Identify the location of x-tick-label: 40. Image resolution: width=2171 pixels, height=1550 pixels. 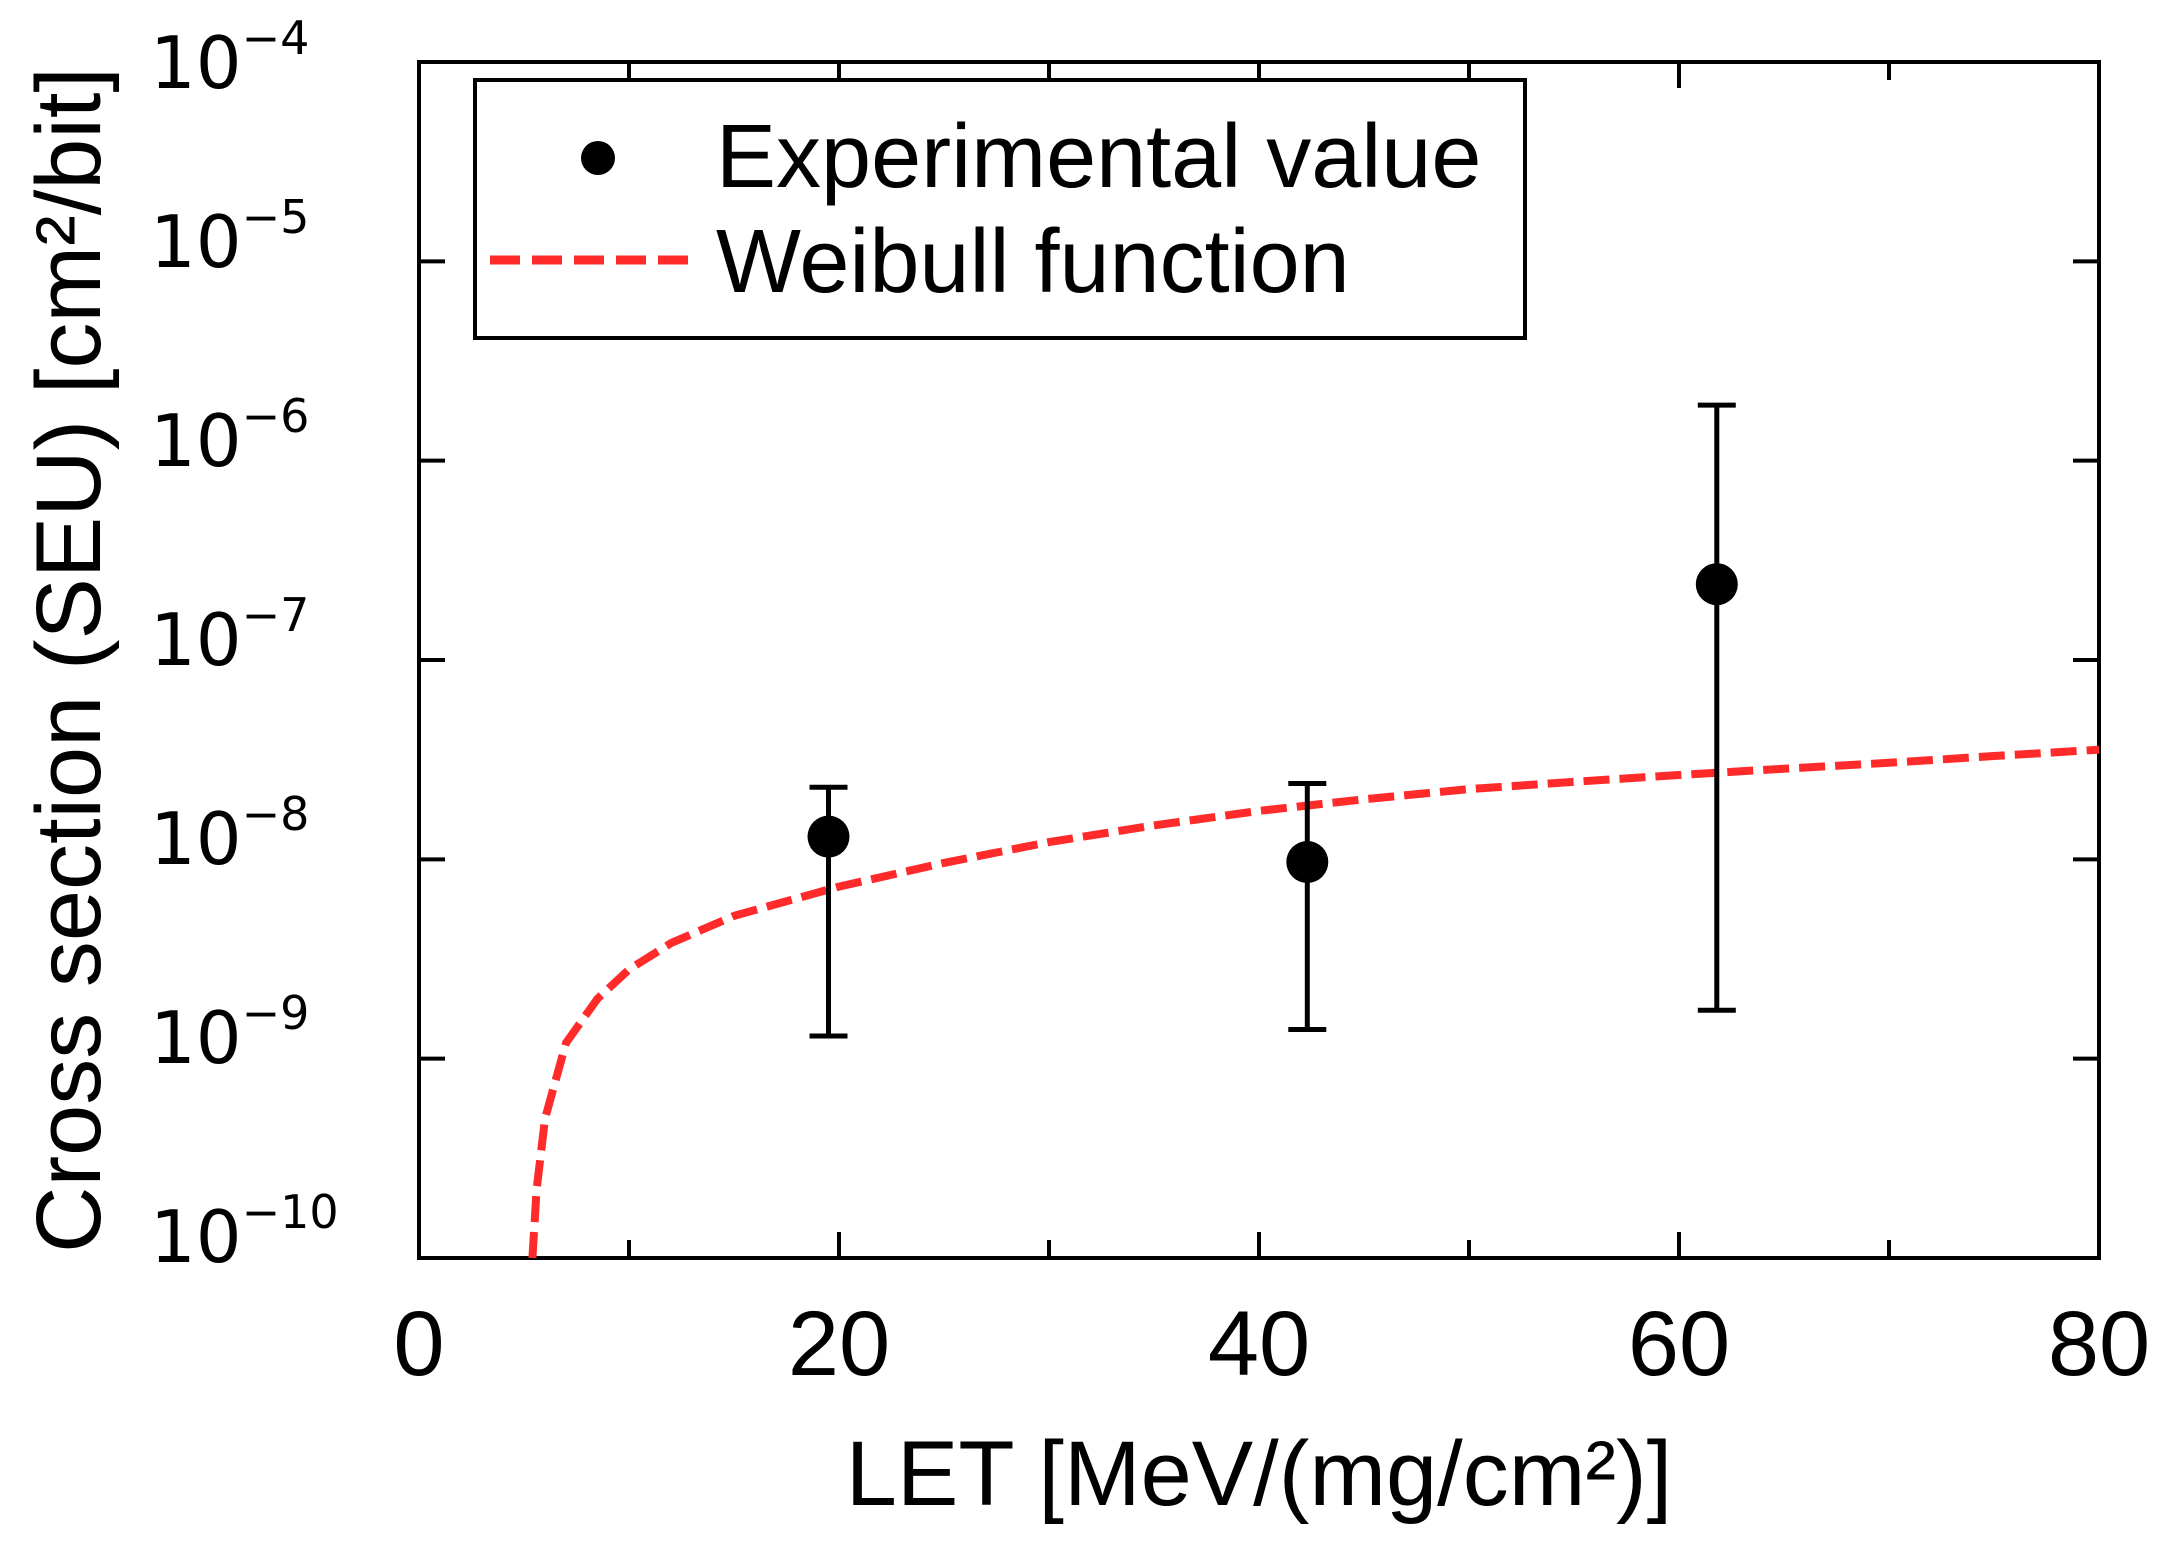
(1259, 1344).